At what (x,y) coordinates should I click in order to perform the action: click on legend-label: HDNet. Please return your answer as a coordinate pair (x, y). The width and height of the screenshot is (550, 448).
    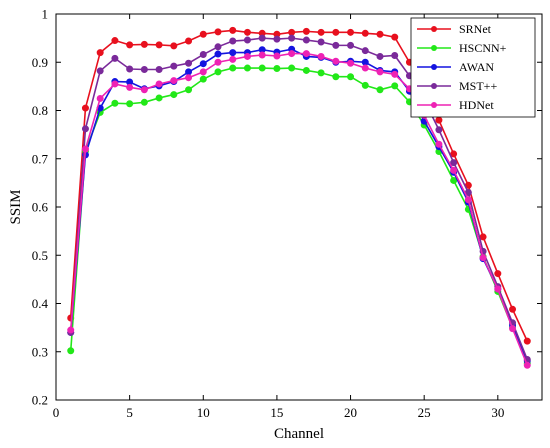
    Looking at the image, I should click on (476, 105).